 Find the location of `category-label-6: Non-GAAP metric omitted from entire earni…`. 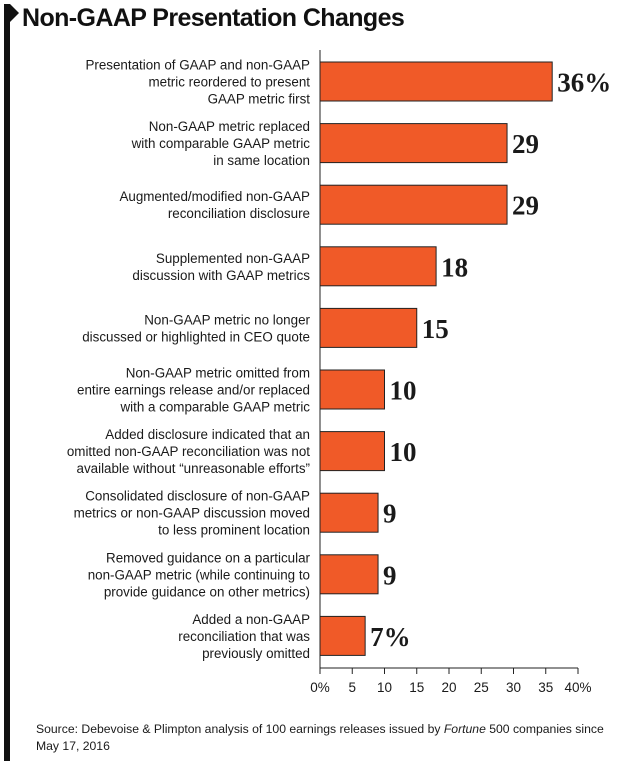

category-label-6: Non-GAAP metric omitted from entire earni… is located at coordinates (193, 390).